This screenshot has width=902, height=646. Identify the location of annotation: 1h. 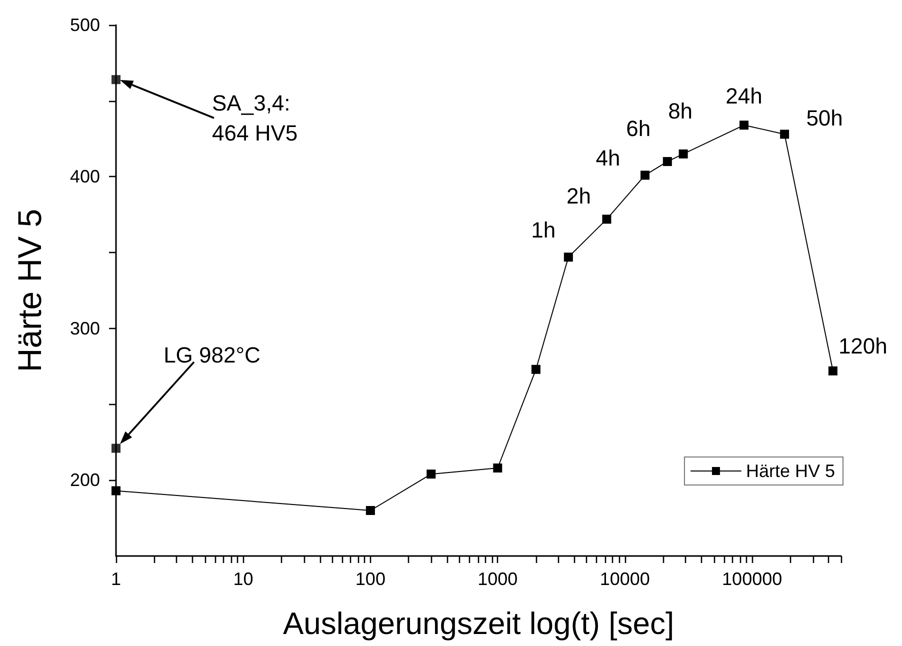
(543, 230).